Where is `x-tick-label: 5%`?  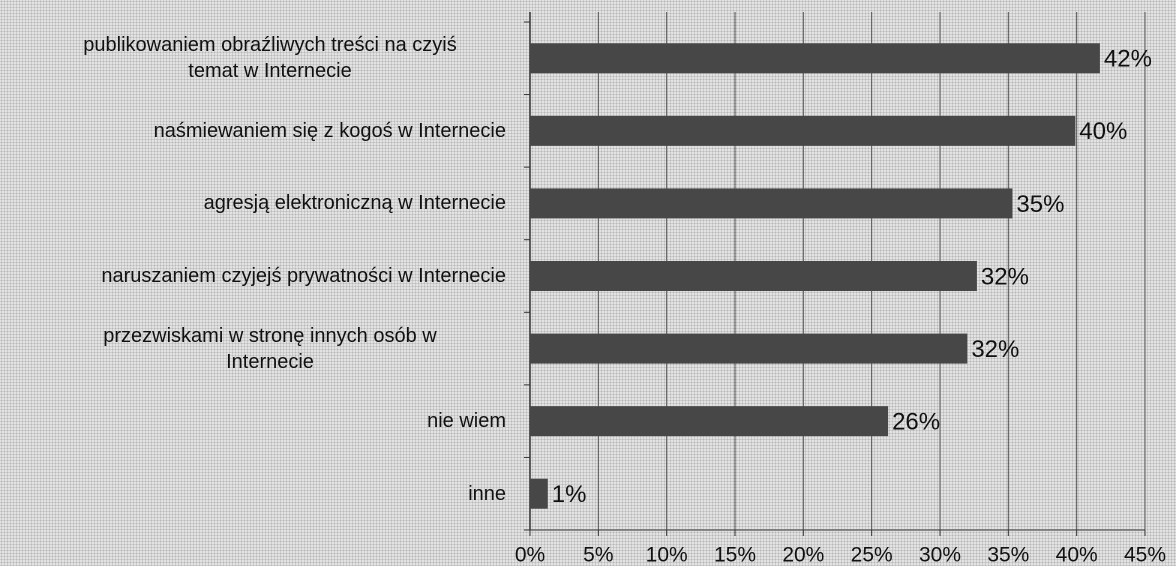
x-tick-label: 5% is located at coordinates (598, 555).